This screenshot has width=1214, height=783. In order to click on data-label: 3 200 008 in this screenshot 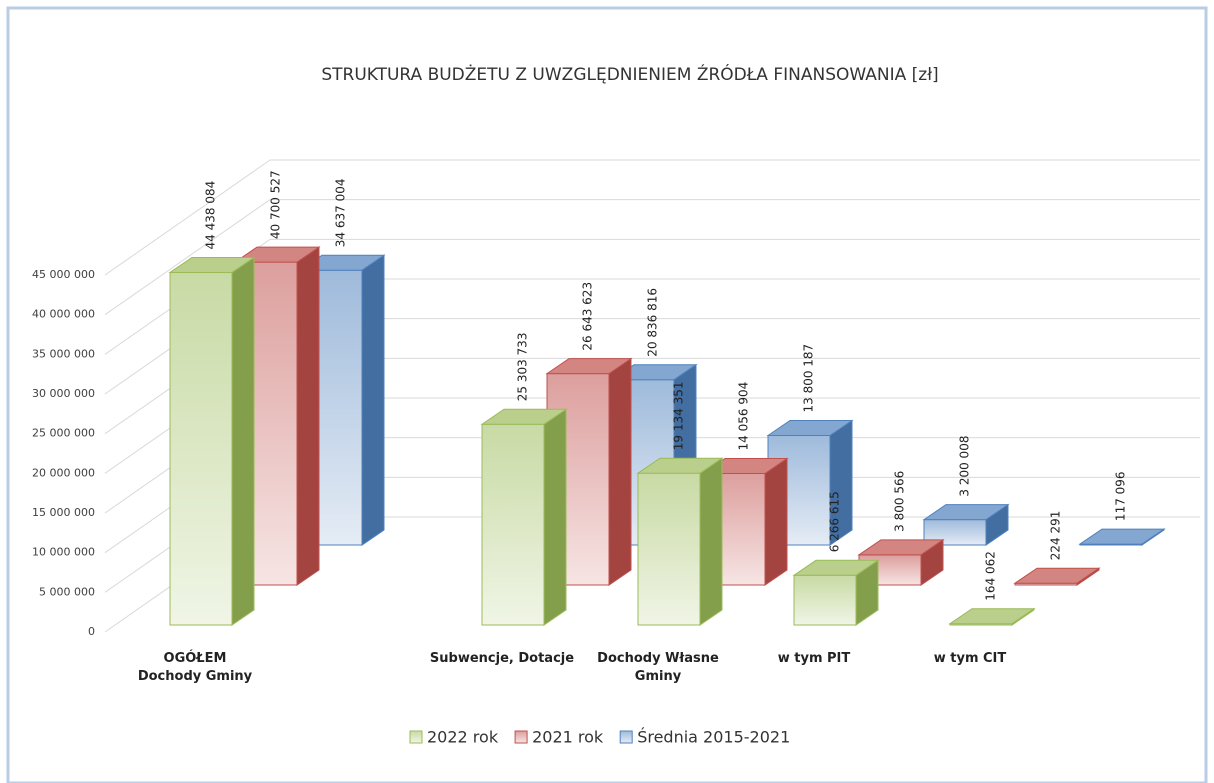, I will do `click(965, 466)`.